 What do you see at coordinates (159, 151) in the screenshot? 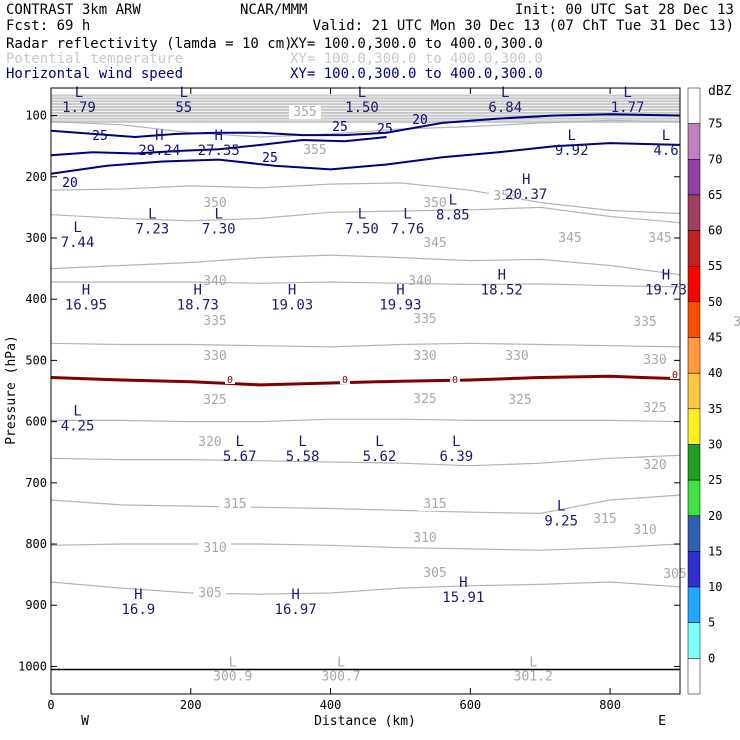
I see `wind-extremum-value: 29.24` at bounding box center [159, 151].